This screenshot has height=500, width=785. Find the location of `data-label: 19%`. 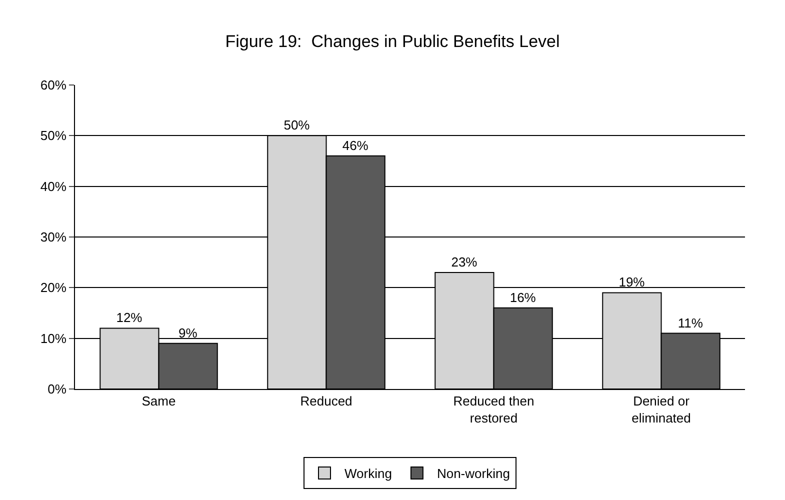

data-label: 19% is located at coordinates (632, 282).